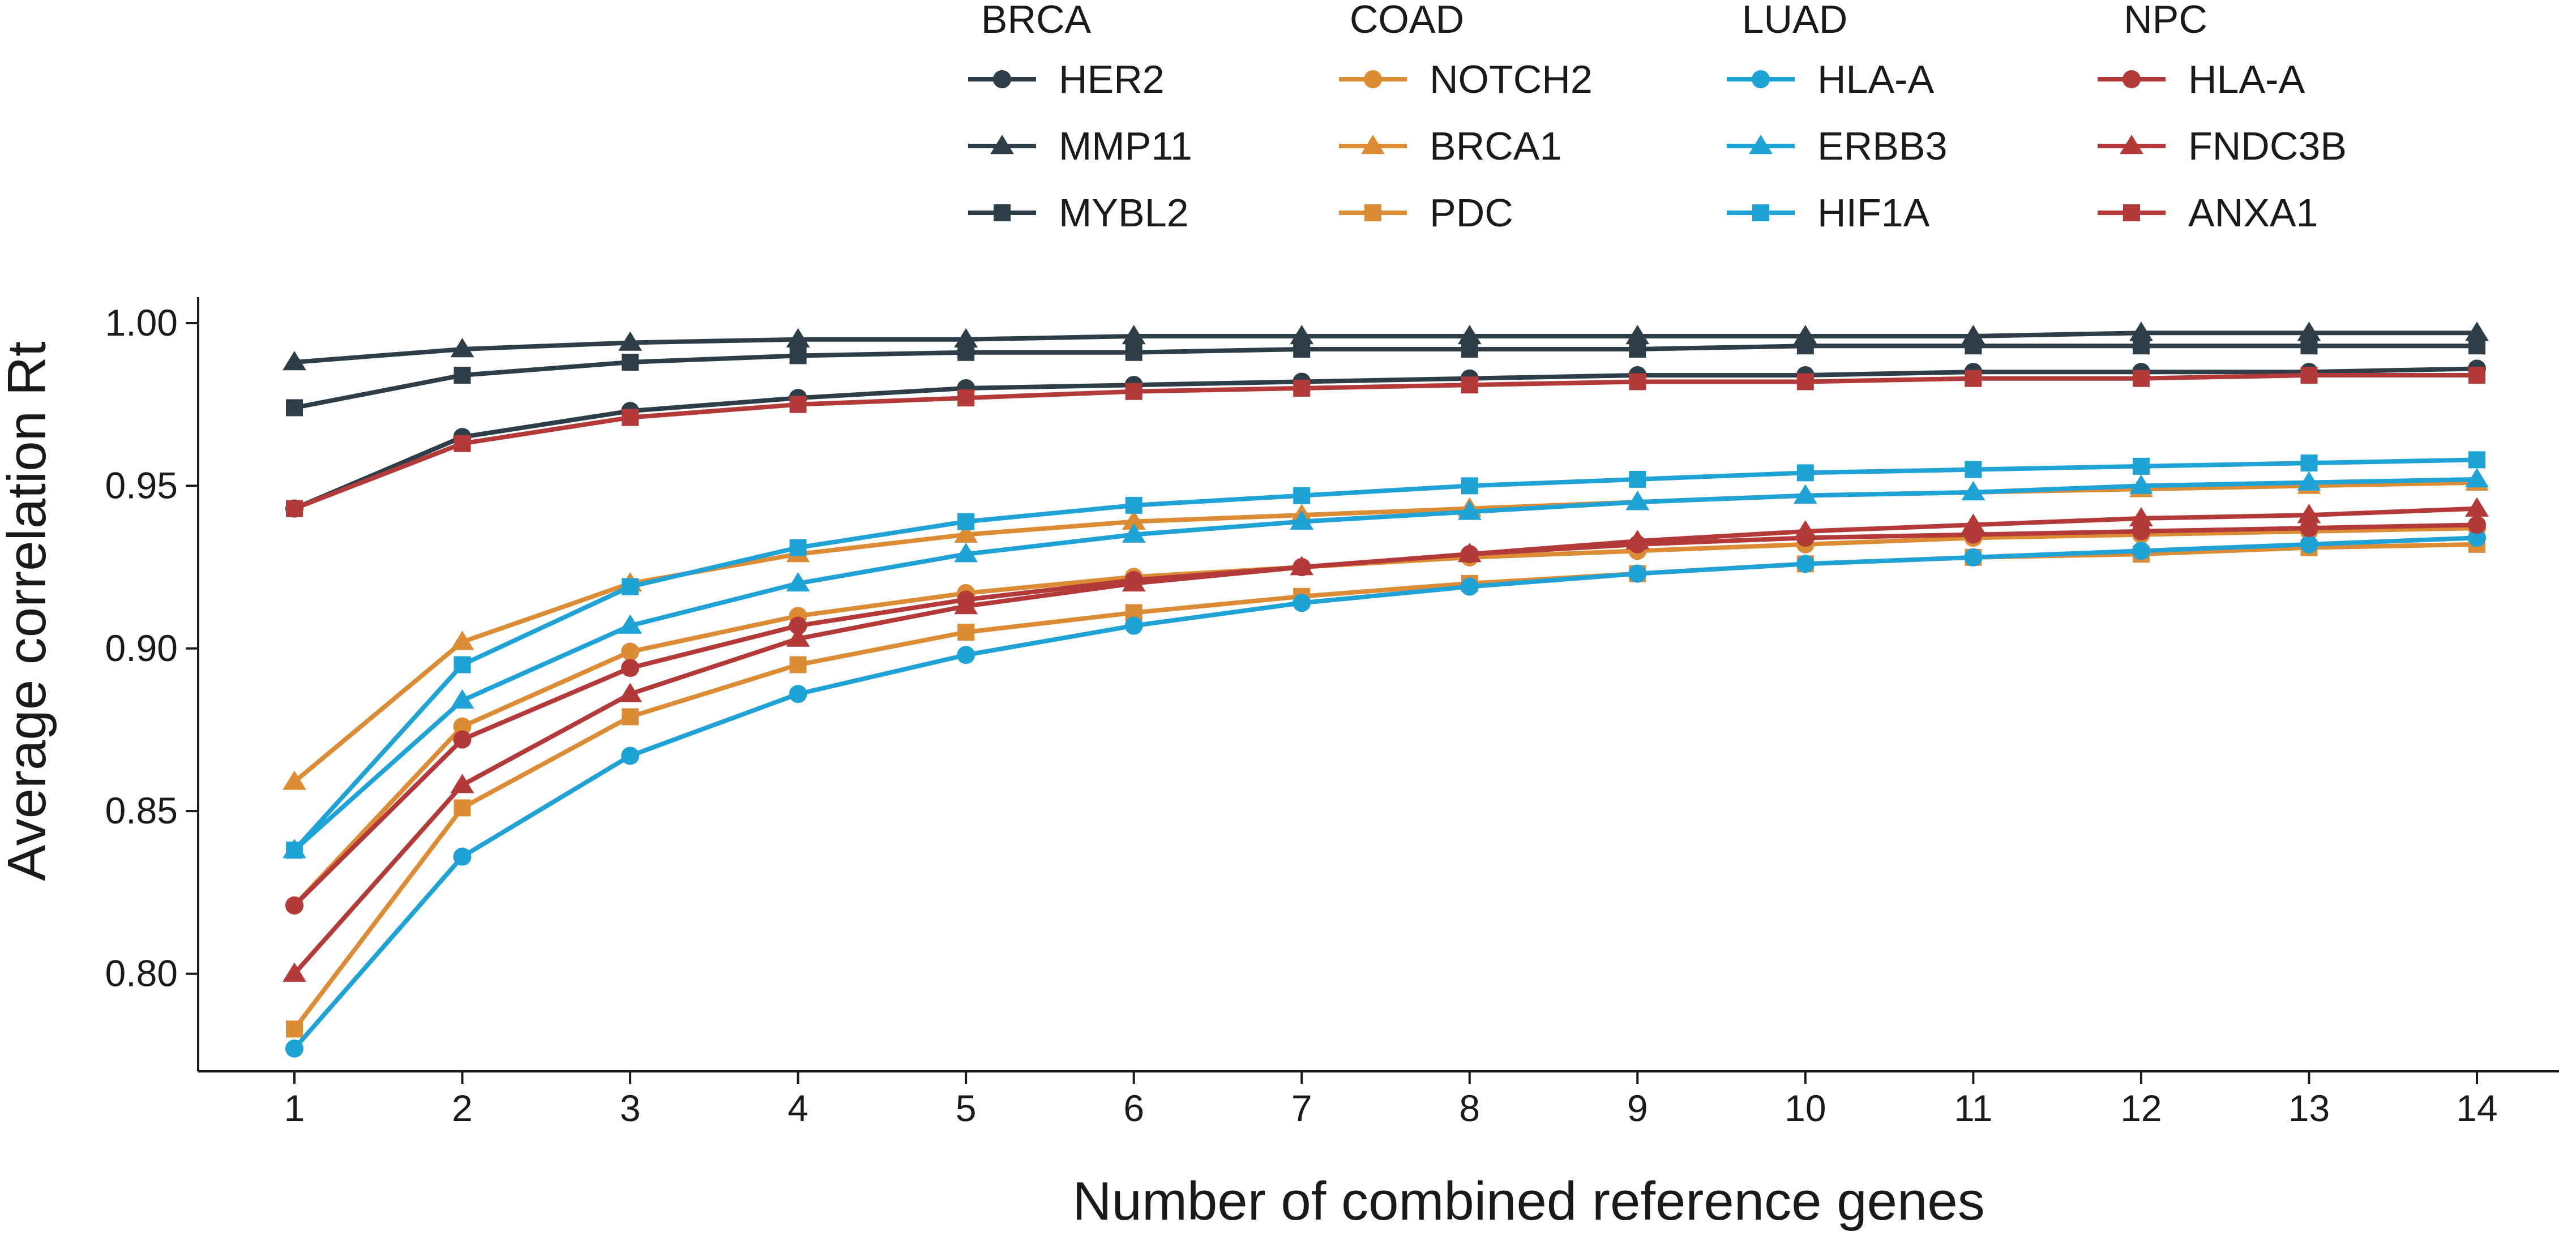 Image resolution: width=2576 pixels, height=1240 pixels. I want to click on series-brca-mmp11-line, so click(1385, 347).